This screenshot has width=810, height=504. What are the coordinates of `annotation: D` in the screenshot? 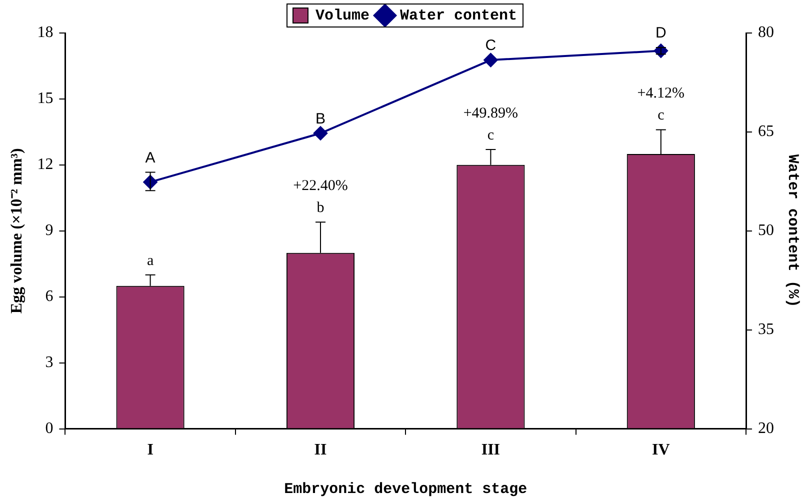 It's located at (660, 33).